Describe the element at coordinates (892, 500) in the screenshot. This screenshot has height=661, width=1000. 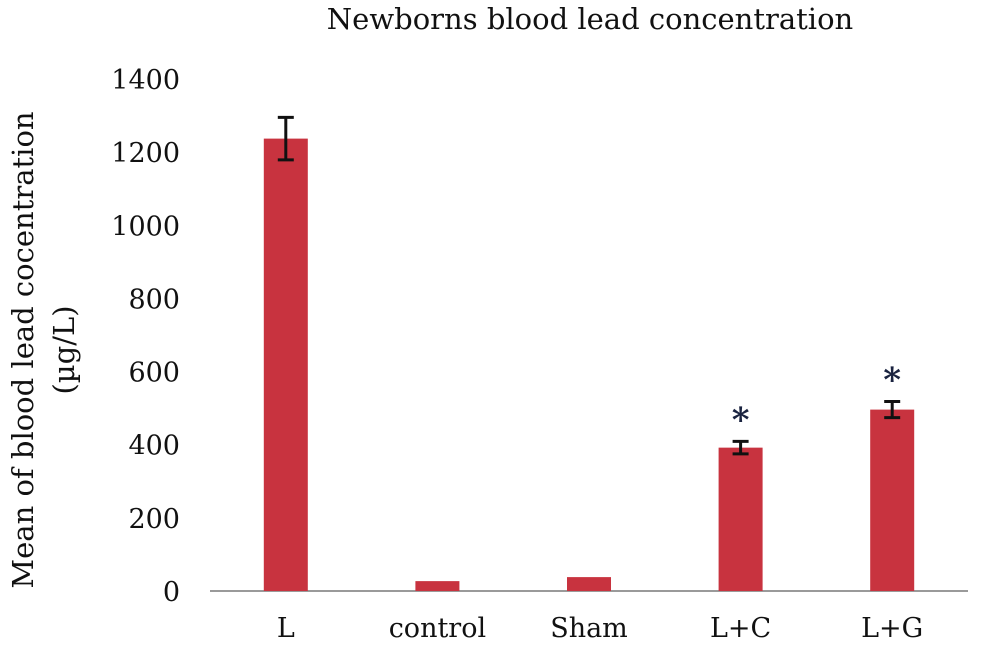
I see `bar-L+G` at that location.